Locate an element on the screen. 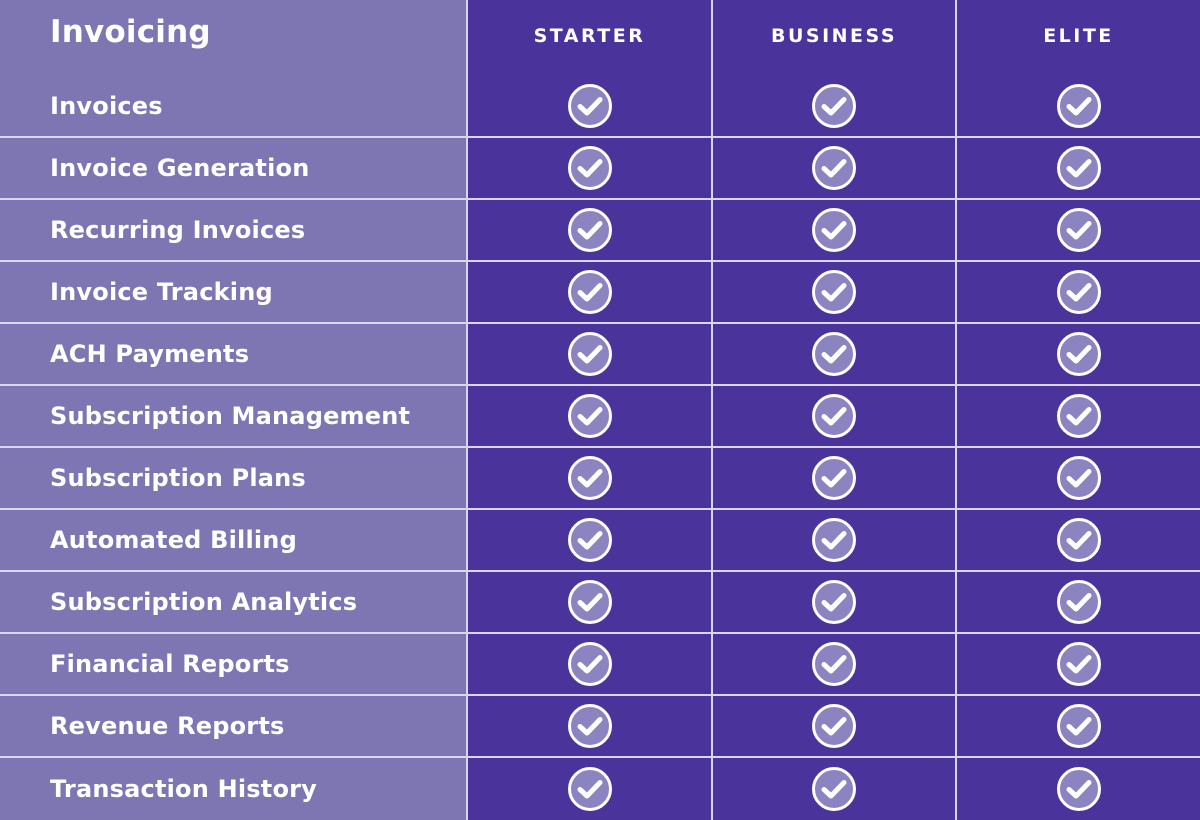 The image size is (1200, 820). feature-label: Invoice Generation is located at coordinates (233, 169).